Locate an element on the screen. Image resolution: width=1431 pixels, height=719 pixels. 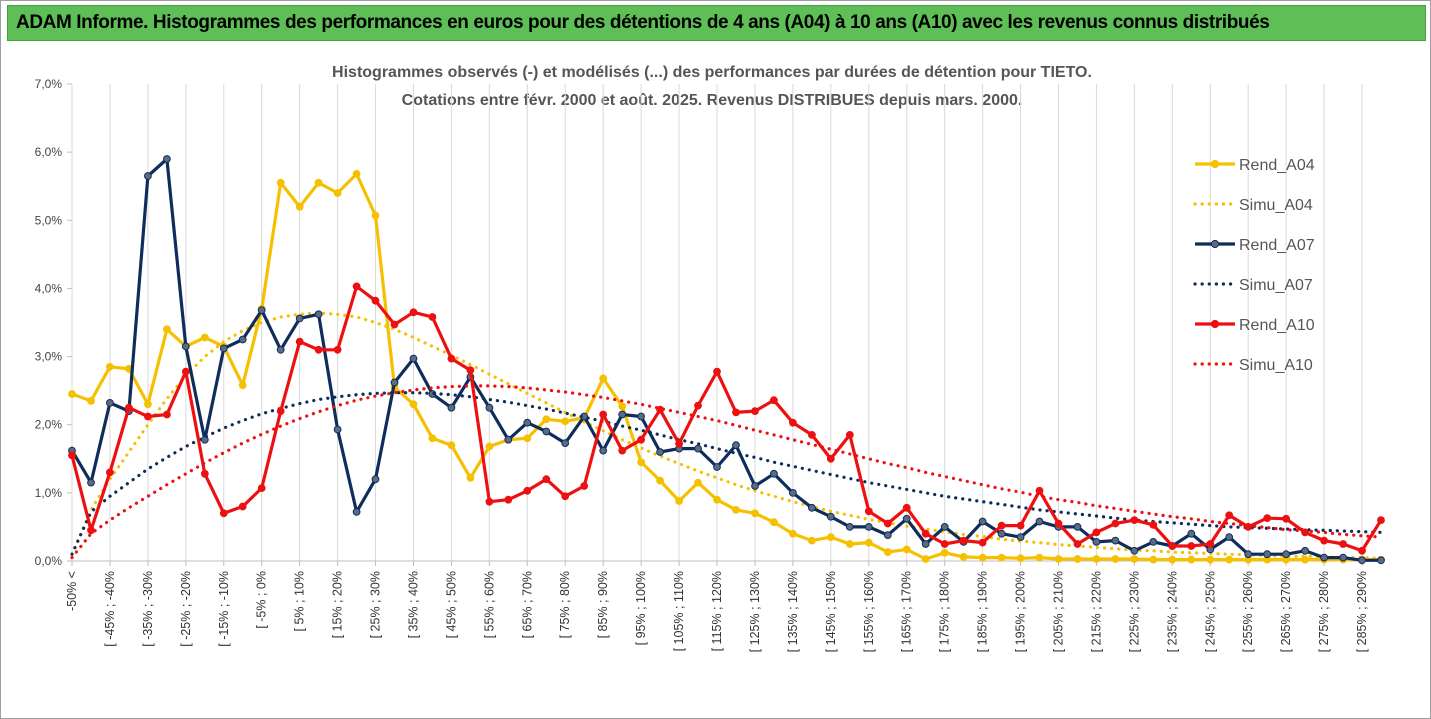
x-tick-label: [ 45% ; 50% is located at coordinates (451, 604).